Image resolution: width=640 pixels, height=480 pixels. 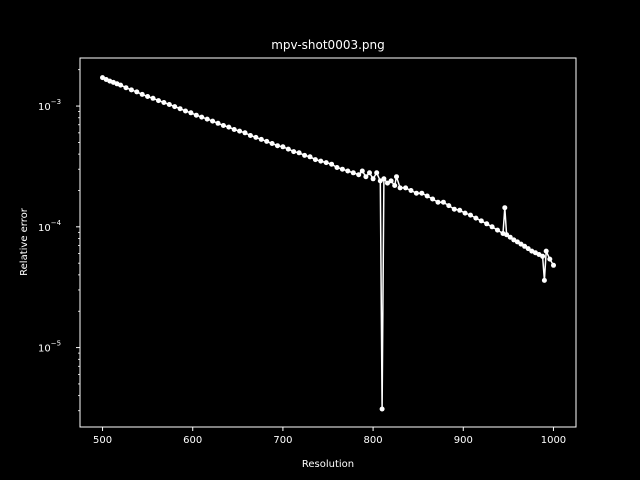 I want to click on x-axis: 500 600 700 800 900 1000, so click(x=329, y=436).